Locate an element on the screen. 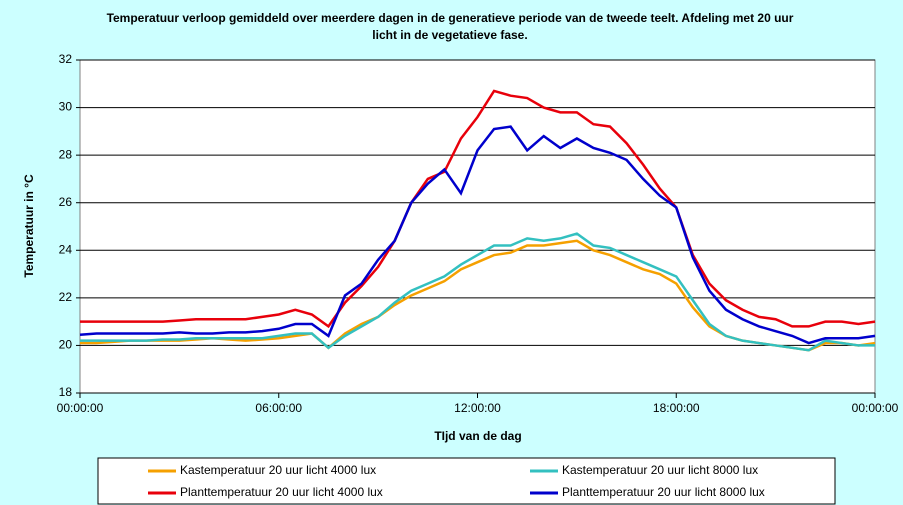 Image resolution: width=903 pixels, height=505 pixels. legend-label: Kastemperatuur 20 uur licht 4000 lux is located at coordinates (278, 470).